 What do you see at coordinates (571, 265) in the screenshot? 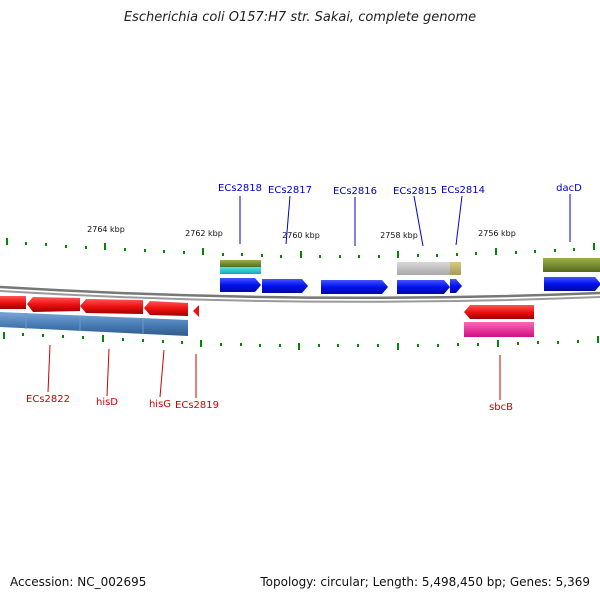
I see `feature-olive-dacd` at bounding box center [571, 265].